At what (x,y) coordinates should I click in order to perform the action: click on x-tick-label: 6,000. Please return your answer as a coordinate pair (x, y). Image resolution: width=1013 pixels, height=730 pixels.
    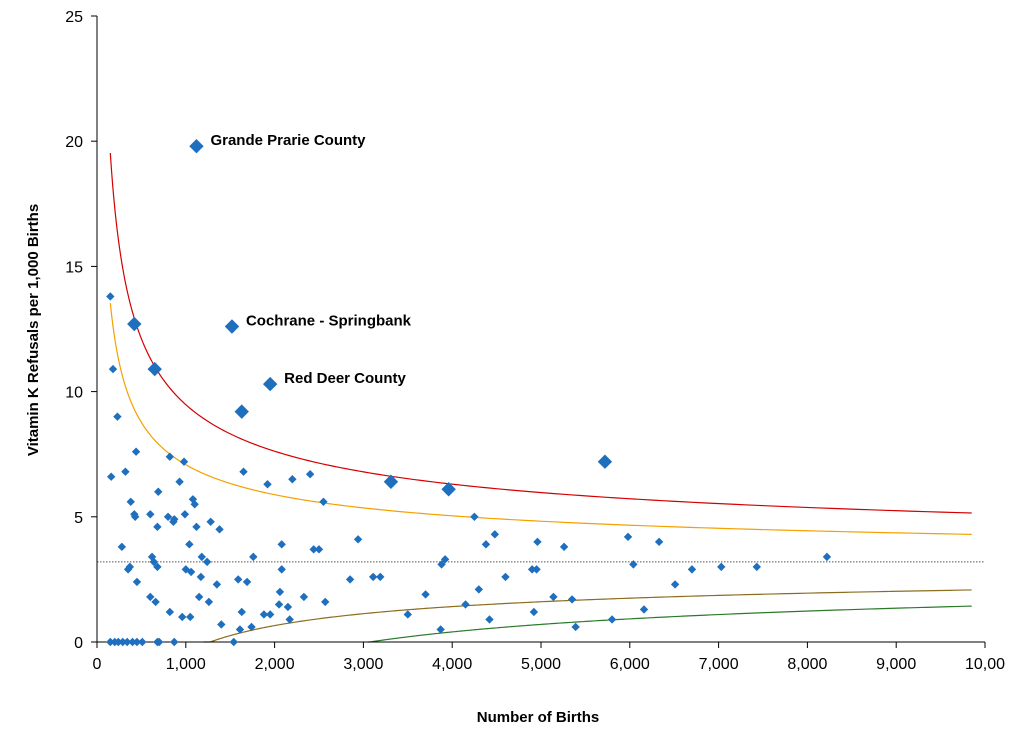
    Looking at the image, I should click on (630, 664).